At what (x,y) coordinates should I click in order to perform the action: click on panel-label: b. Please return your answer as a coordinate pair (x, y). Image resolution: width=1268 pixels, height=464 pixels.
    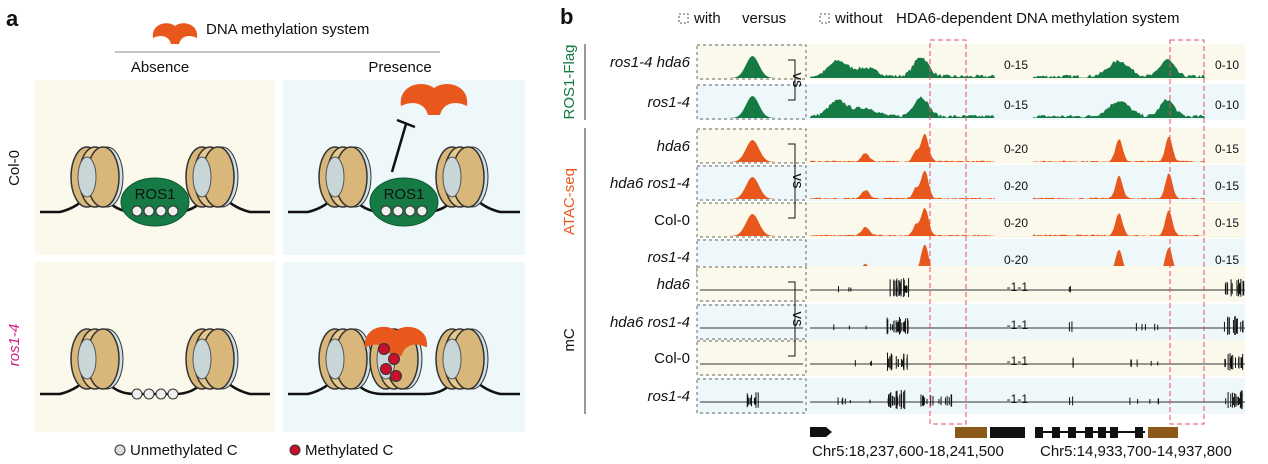
    Looking at the image, I should click on (566, 16).